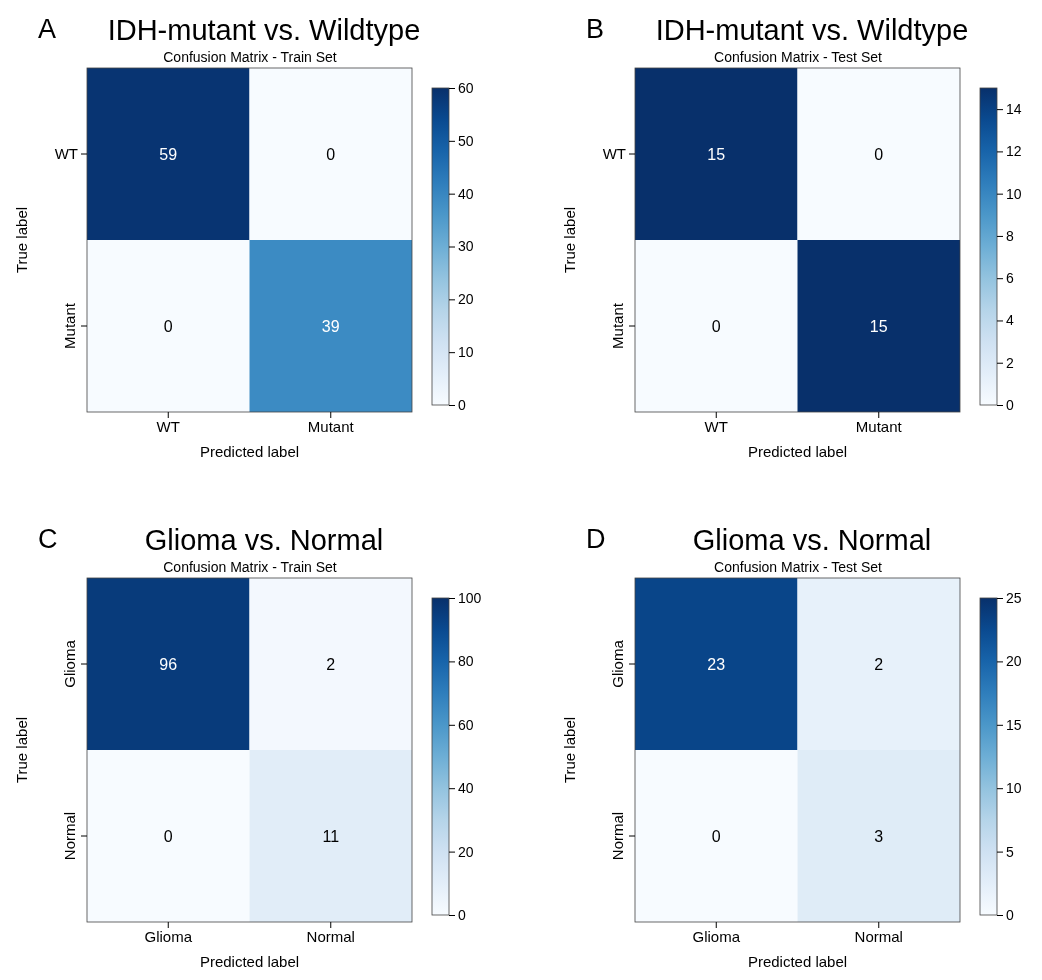 This screenshot has width=1042, height=980. What do you see at coordinates (1014, 109) in the screenshot?
I see `color-bar-label: 14` at bounding box center [1014, 109].